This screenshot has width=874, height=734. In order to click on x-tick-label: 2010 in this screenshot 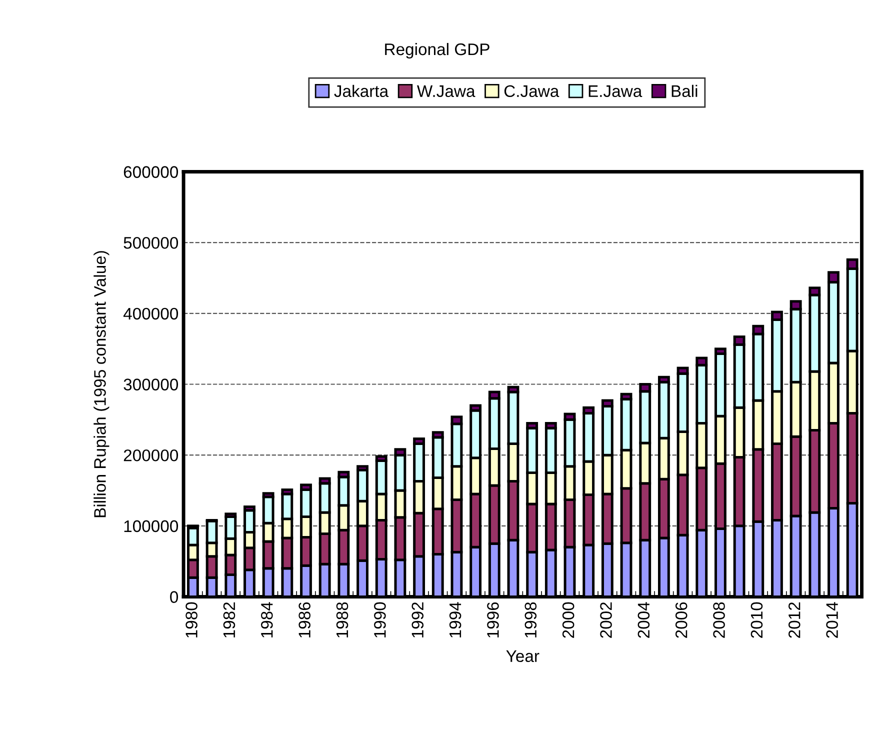, I will do `click(756, 620)`.